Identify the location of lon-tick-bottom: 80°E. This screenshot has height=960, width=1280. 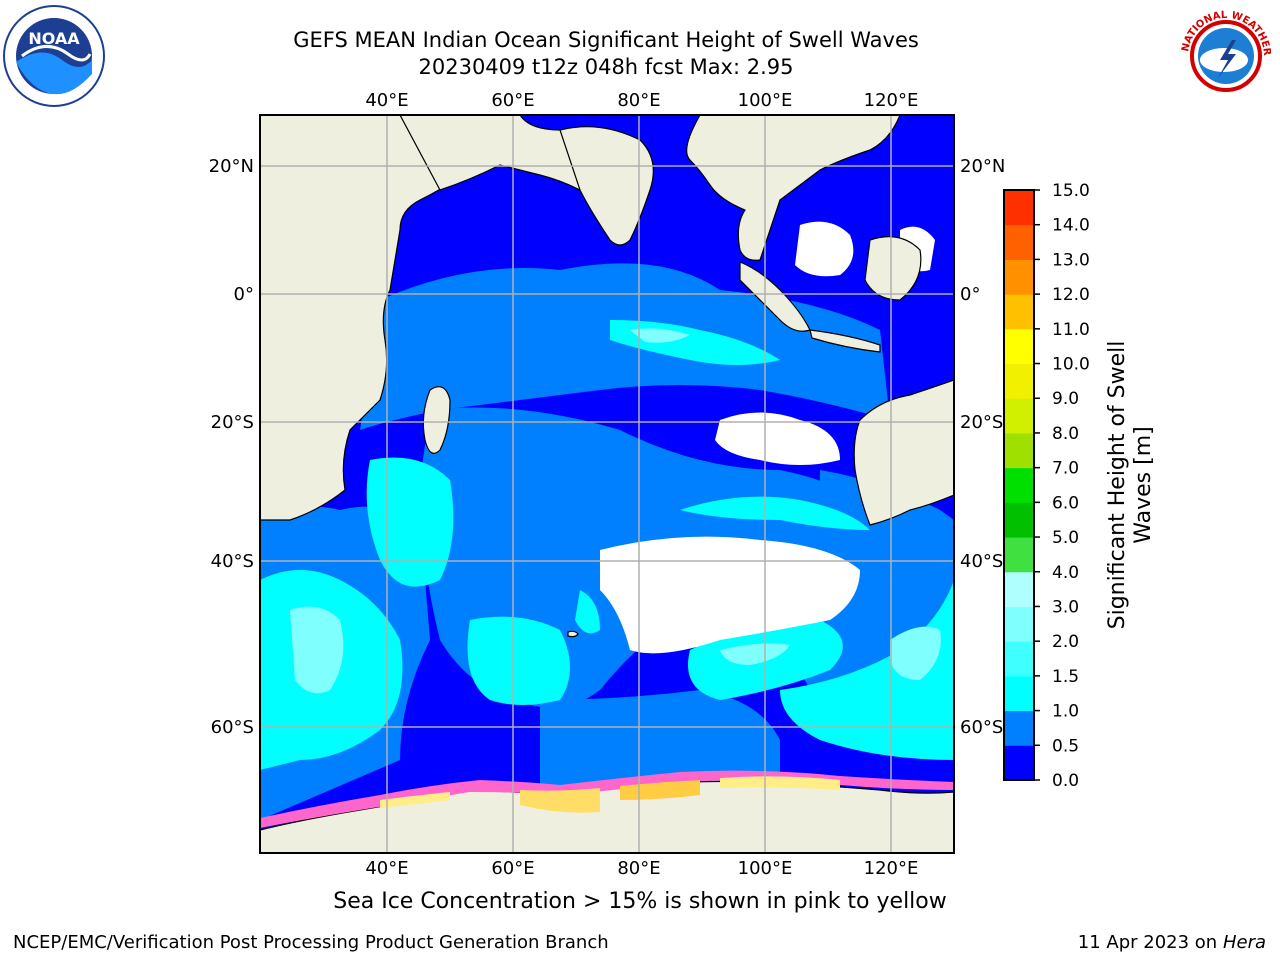
(638, 868).